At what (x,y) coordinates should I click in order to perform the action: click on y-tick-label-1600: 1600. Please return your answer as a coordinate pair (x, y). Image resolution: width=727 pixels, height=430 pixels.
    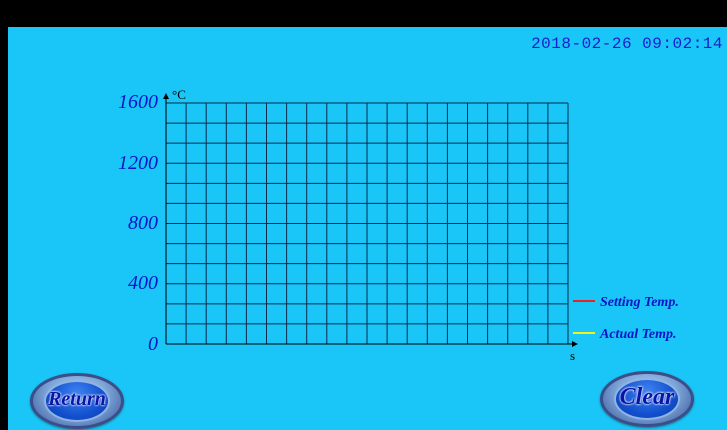
    Looking at the image, I should click on (138, 102).